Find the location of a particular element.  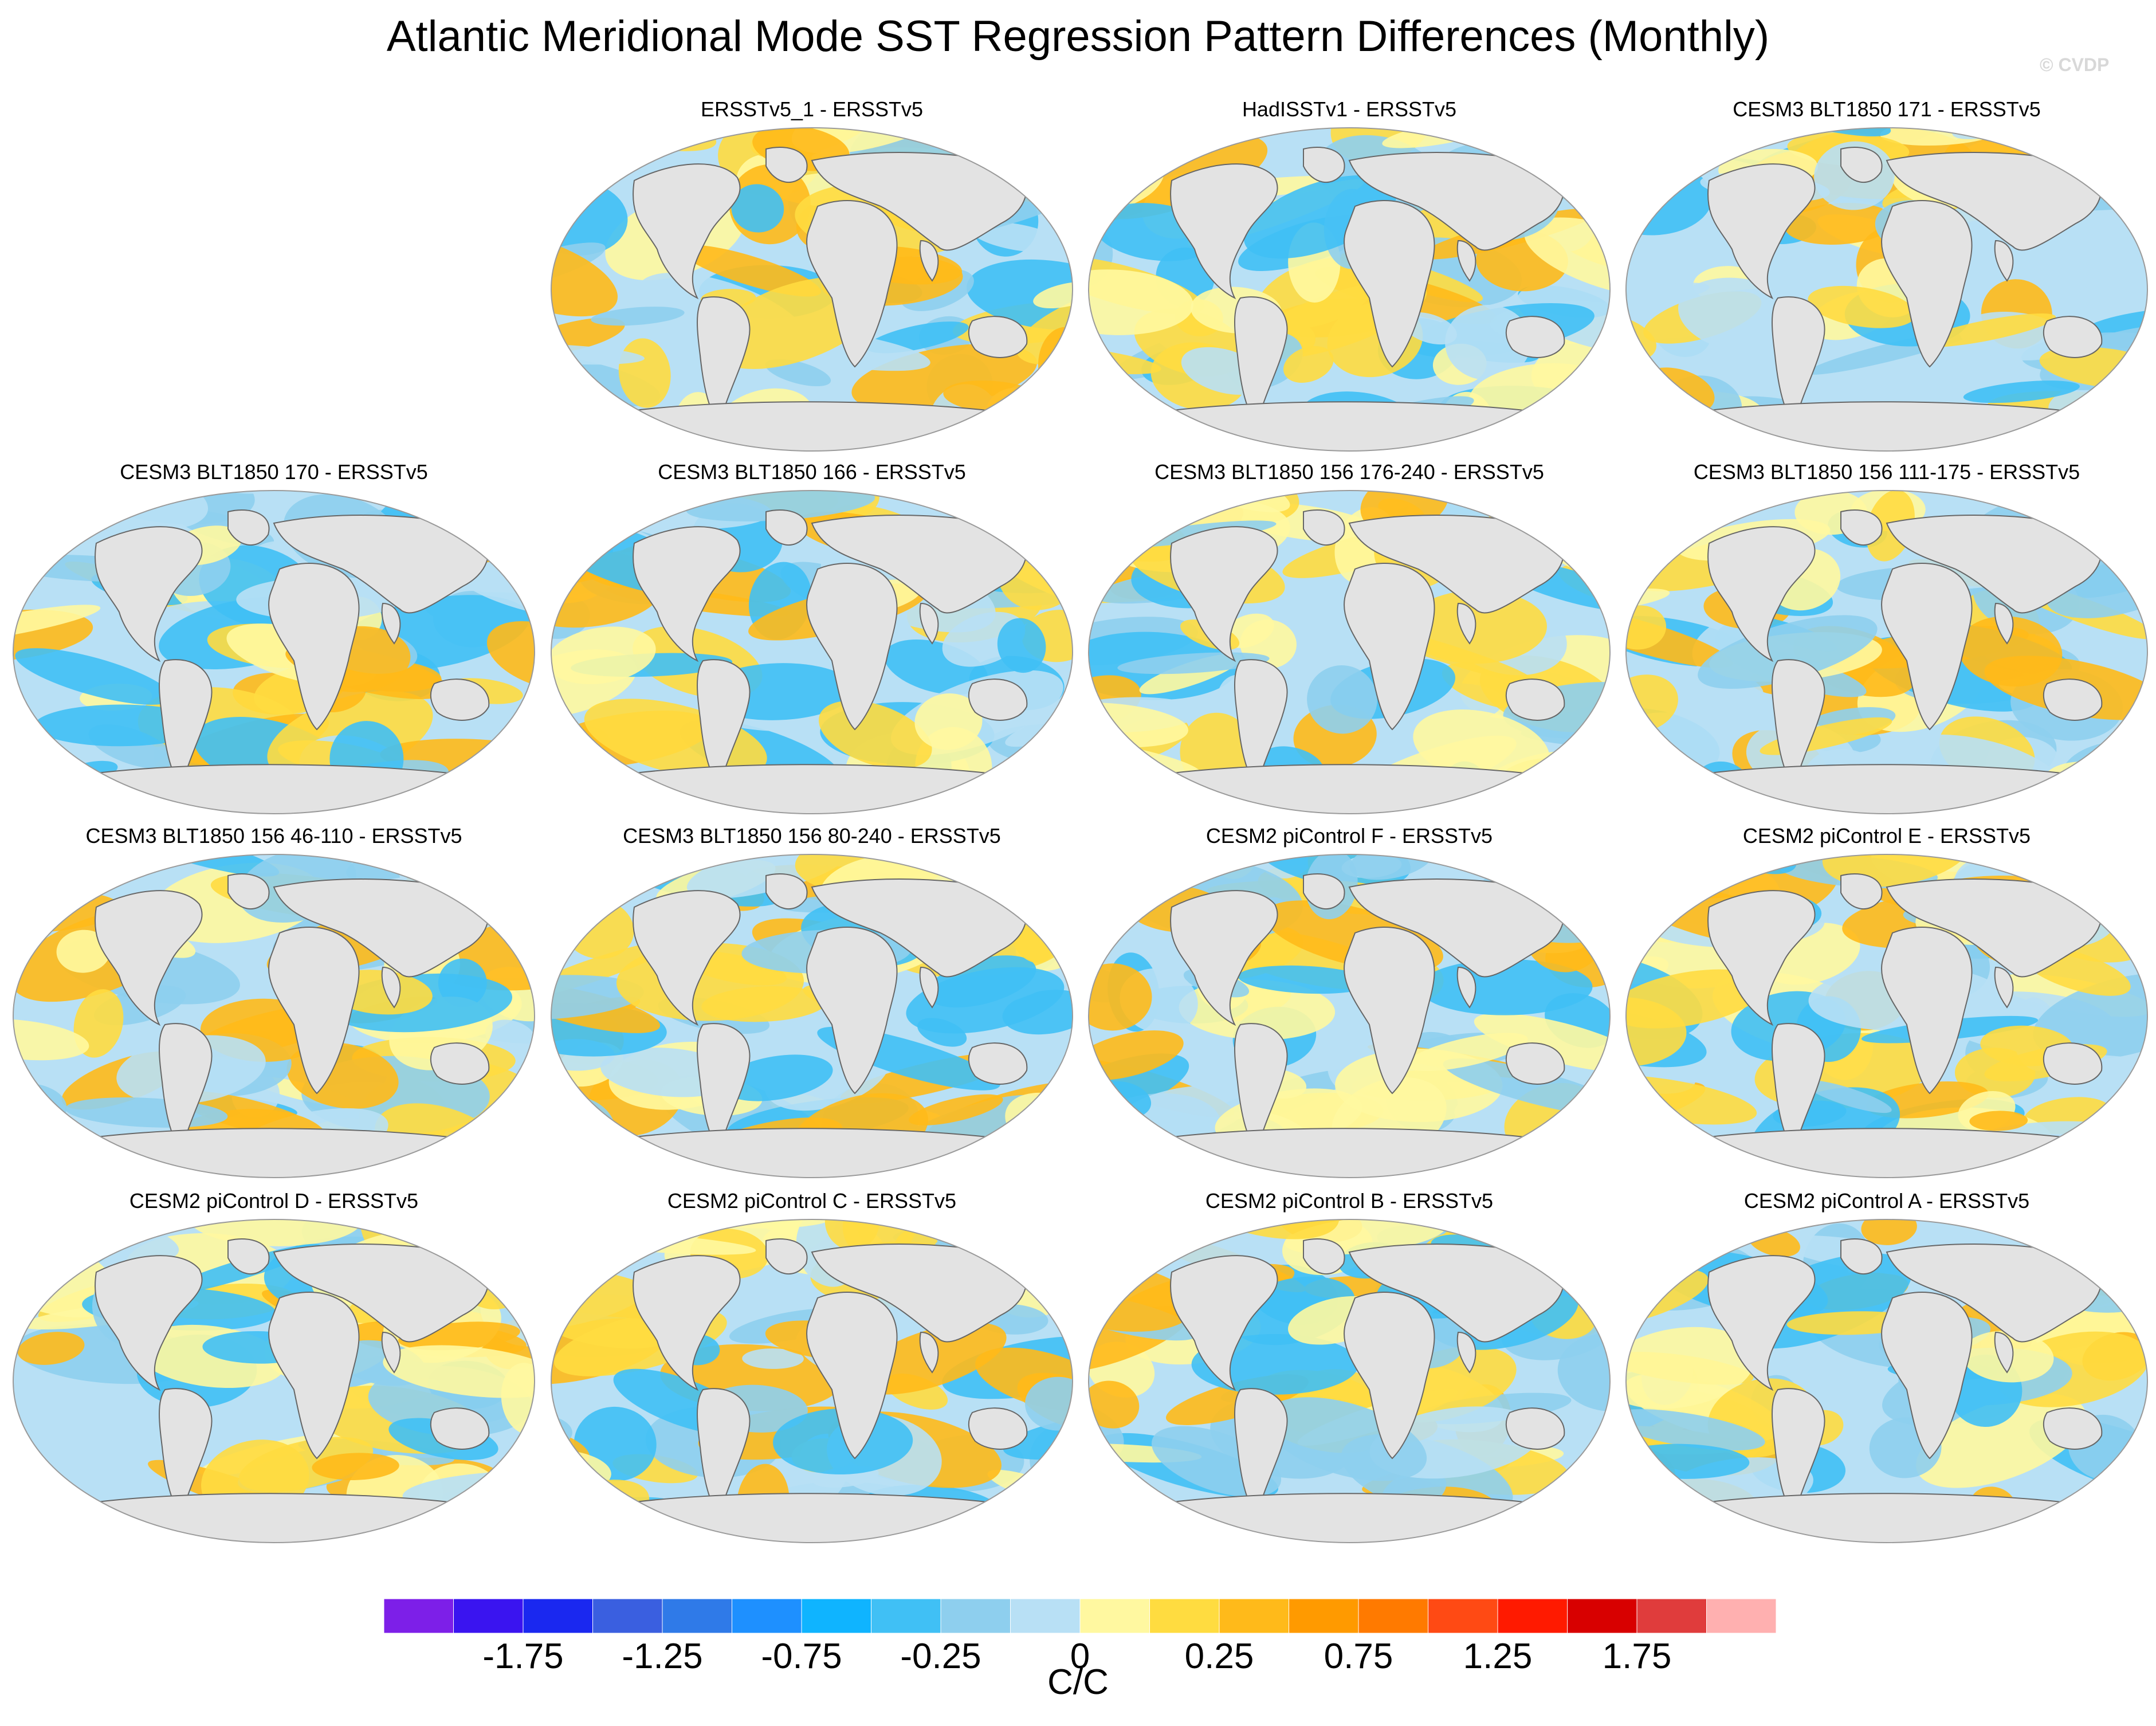

map-panel: CESM3 BLT1850 156 80-240 - ERSSTv5 is located at coordinates (811, 1001).